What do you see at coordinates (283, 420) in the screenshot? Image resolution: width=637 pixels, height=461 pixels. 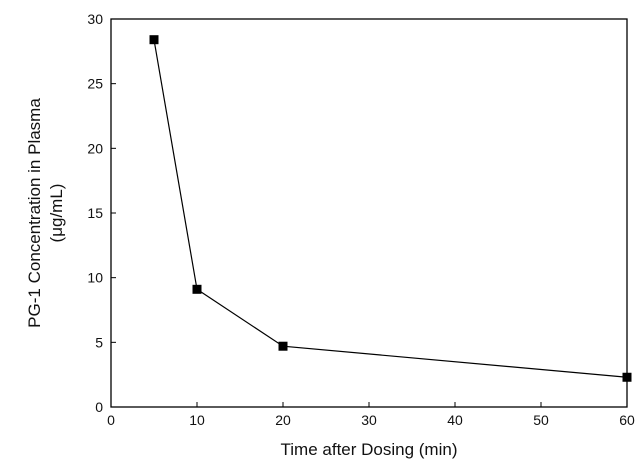 I see `x-tick-label: 20` at bounding box center [283, 420].